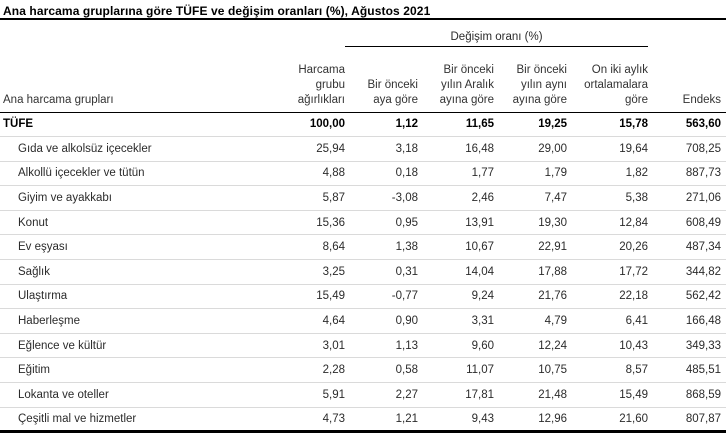  Describe the element at coordinates (381, 79) in the screenshot. I see `column-header-monthly: Bir önceki aya göre` at that location.